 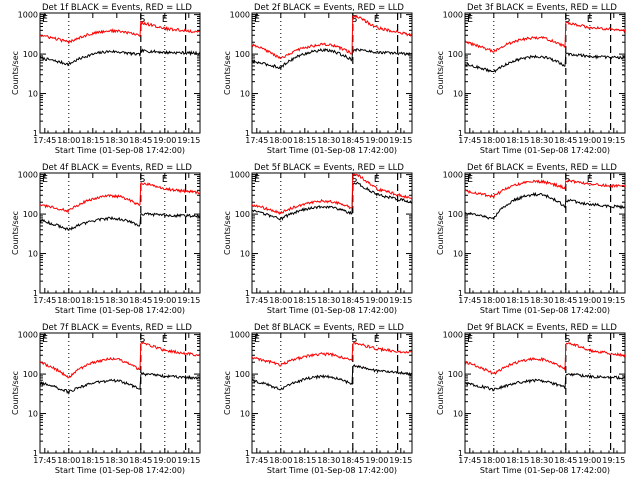 What do you see at coordinates (542, 8) in the screenshot?
I see `panel-title: Det 3f BLACK = Events, RED = LLD` at bounding box center [542, 8].